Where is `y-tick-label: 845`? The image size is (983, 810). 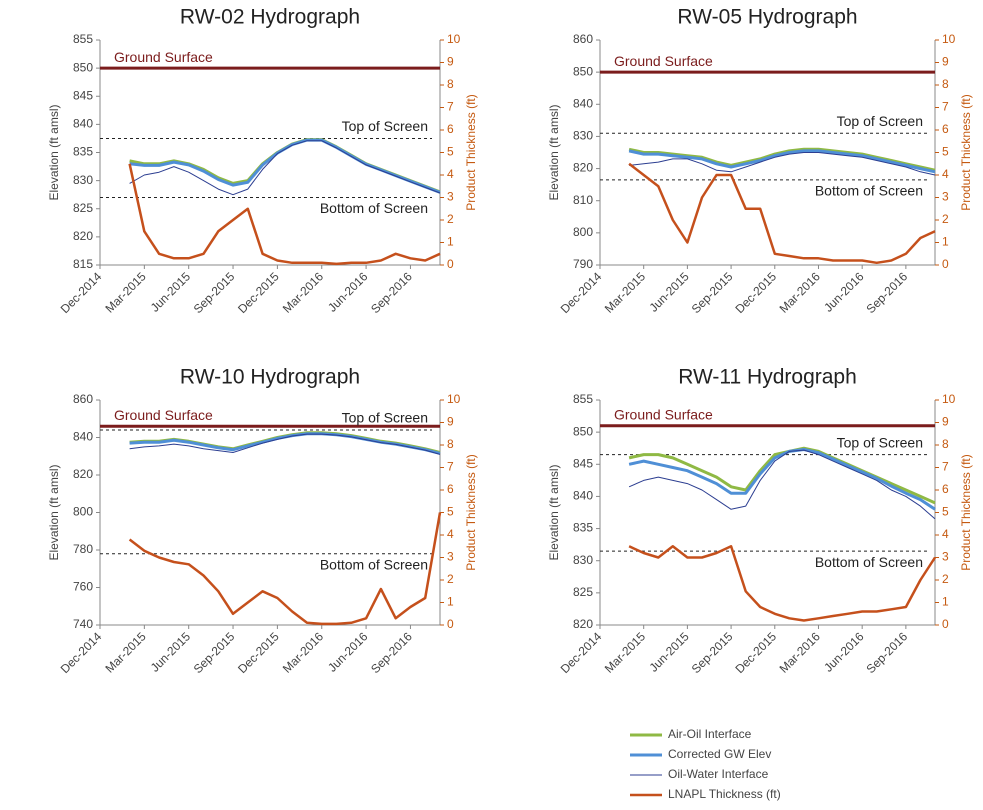
y-tick-label: 845 is located at coordinates (583, 463).